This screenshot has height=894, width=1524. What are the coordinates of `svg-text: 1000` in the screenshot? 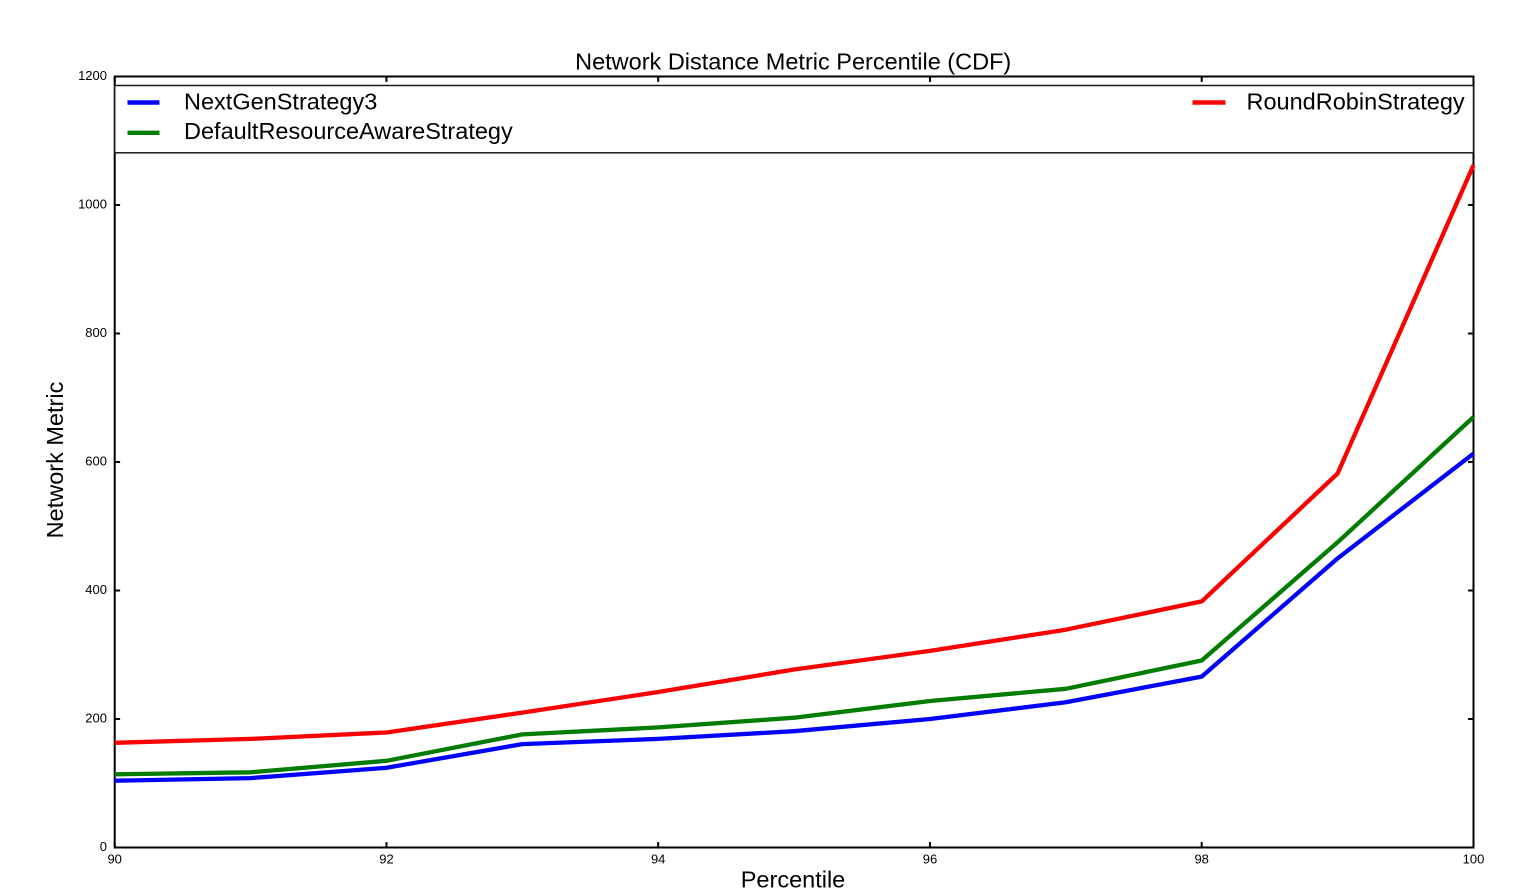 It's located at (92, 203).